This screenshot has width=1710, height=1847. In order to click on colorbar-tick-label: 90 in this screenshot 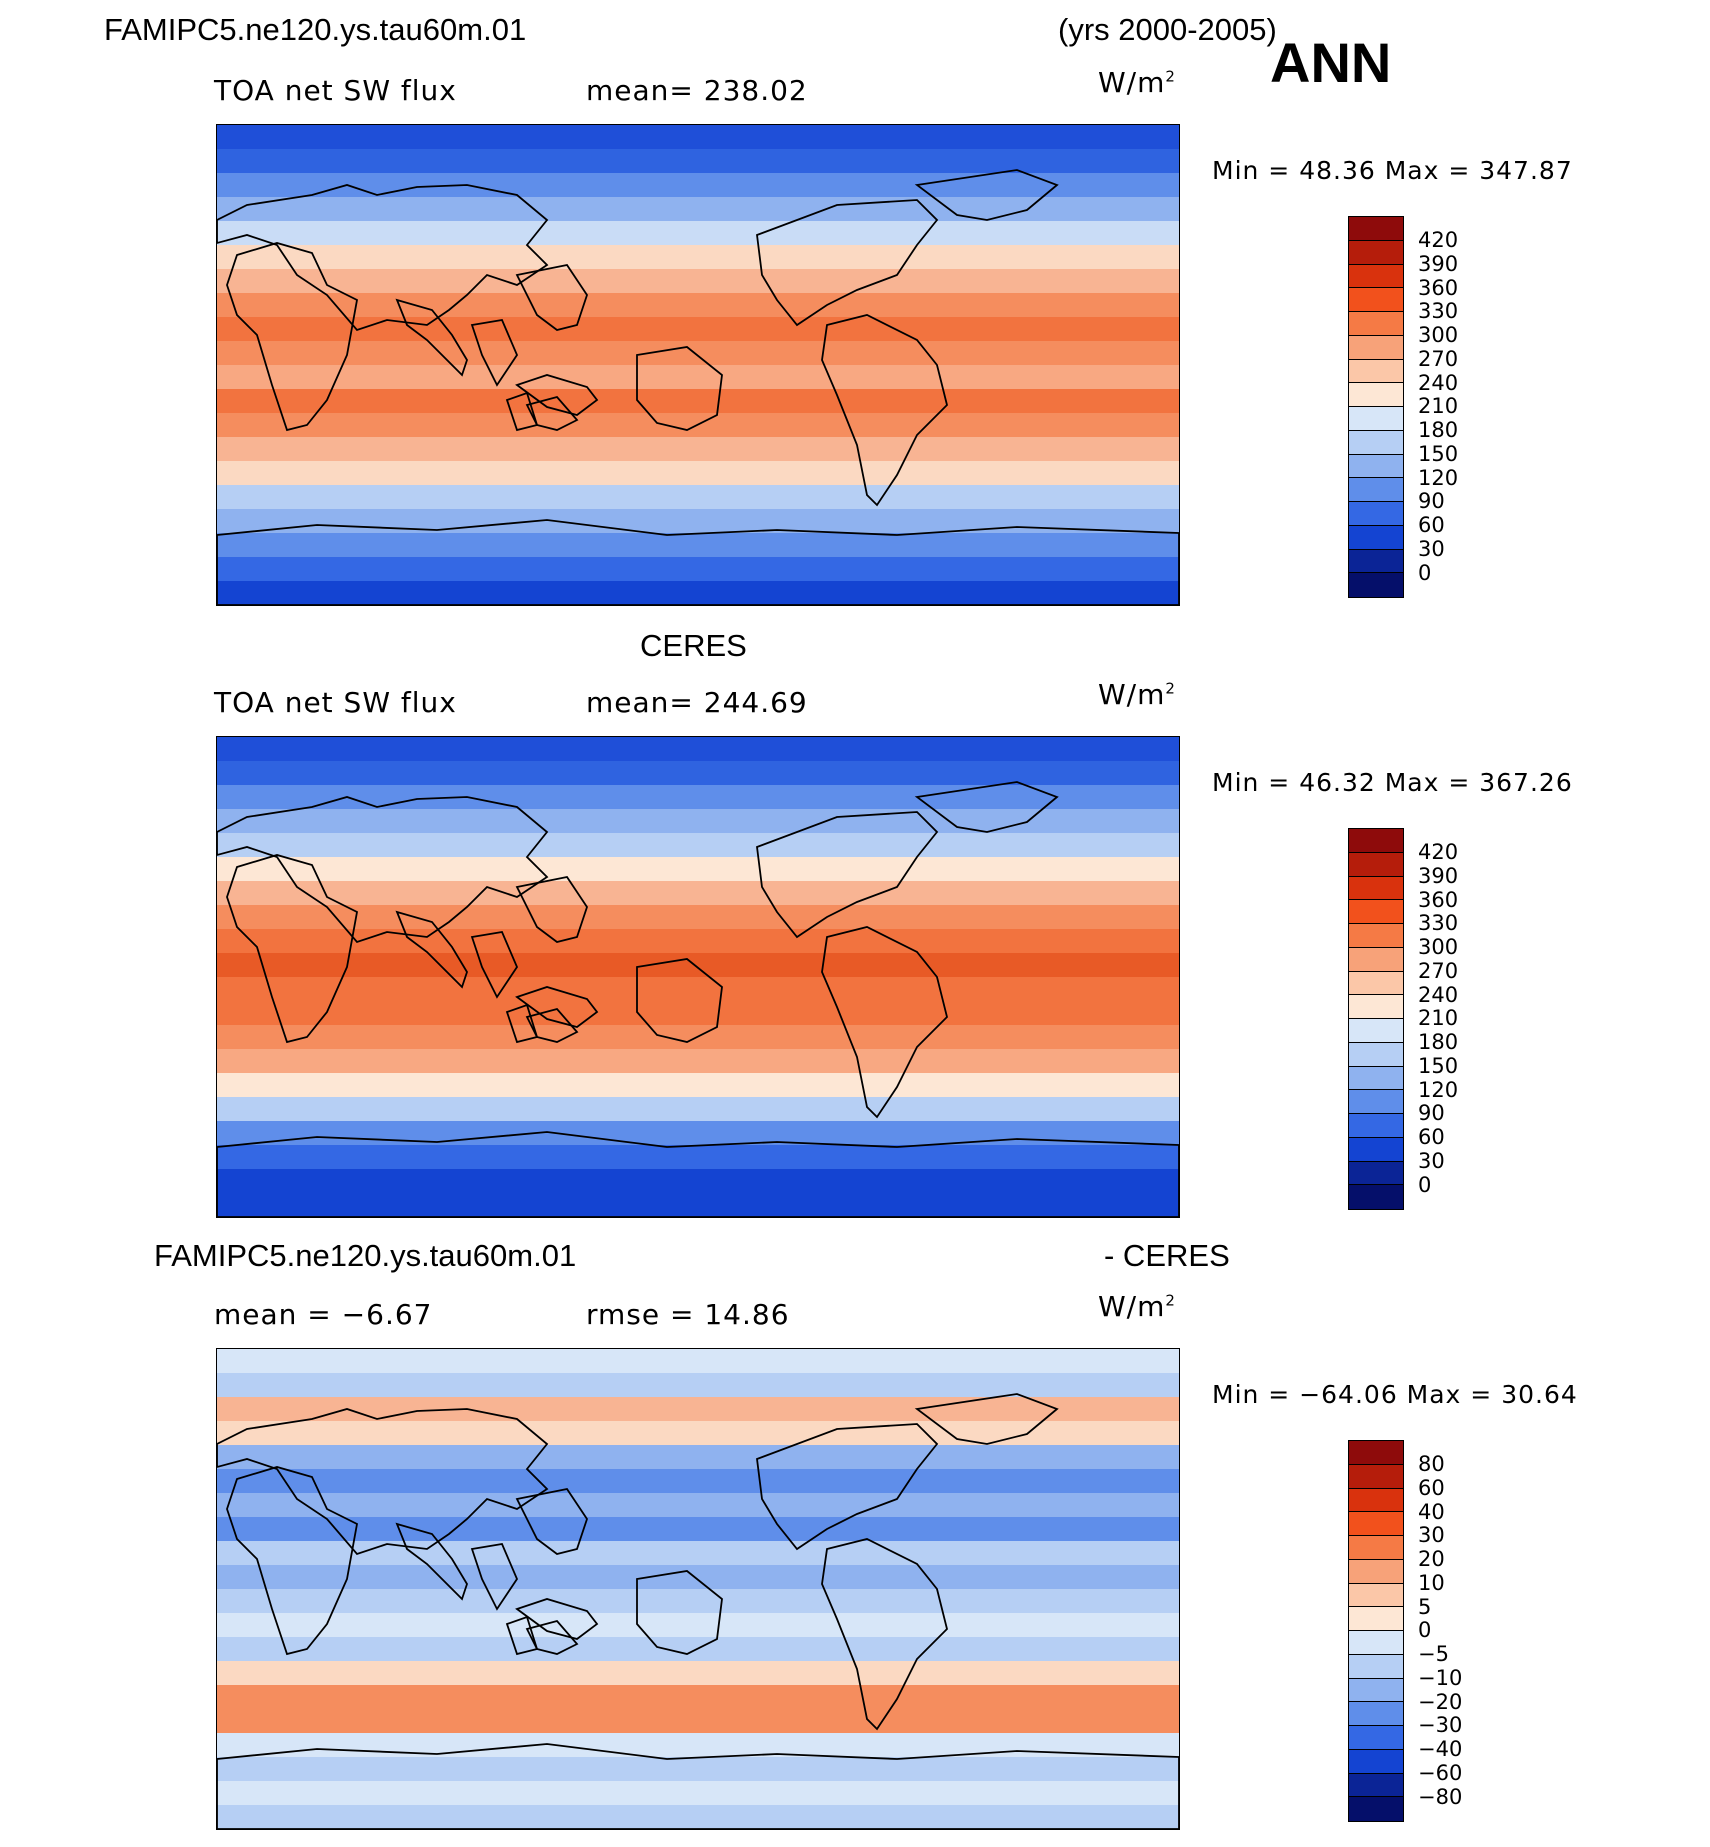, I will do `click(1431, 501)`.